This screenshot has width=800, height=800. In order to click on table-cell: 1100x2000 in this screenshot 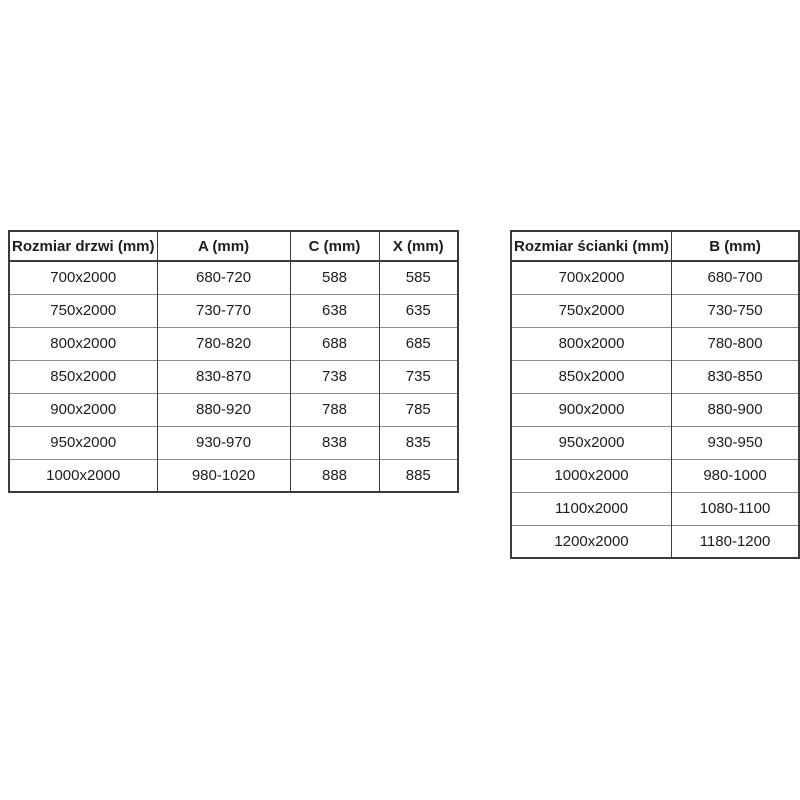, I will do `click(591, 508)`.